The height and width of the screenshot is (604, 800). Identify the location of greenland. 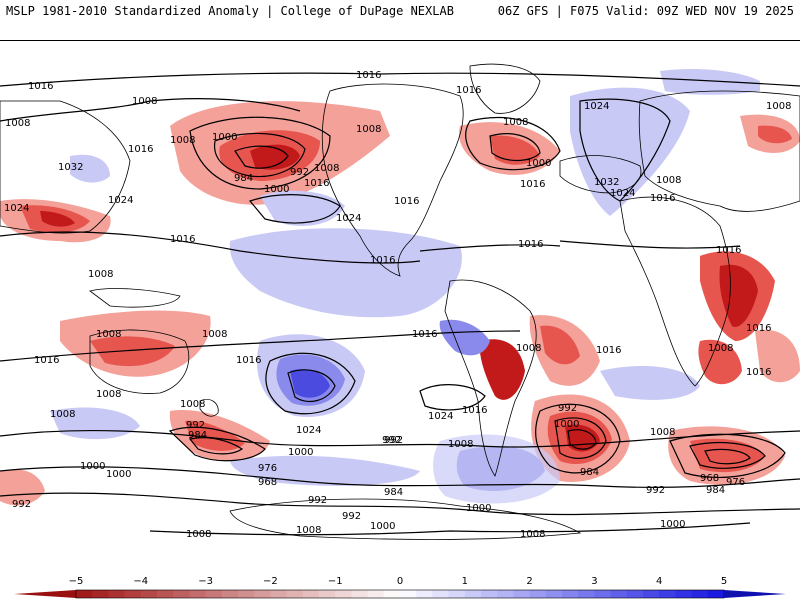
(505, 88).